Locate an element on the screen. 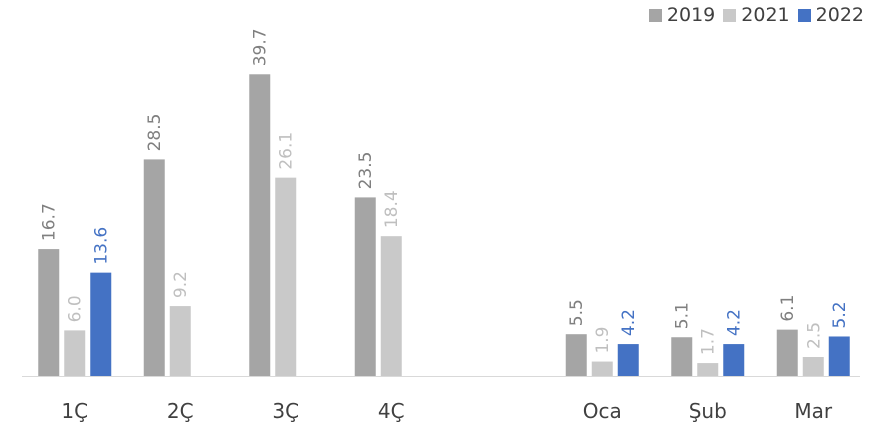 Image resolution: width=890 pixels, height=434 pixels. data-label-2021-Mar: 2.5 is located at coordinates (814, 335).